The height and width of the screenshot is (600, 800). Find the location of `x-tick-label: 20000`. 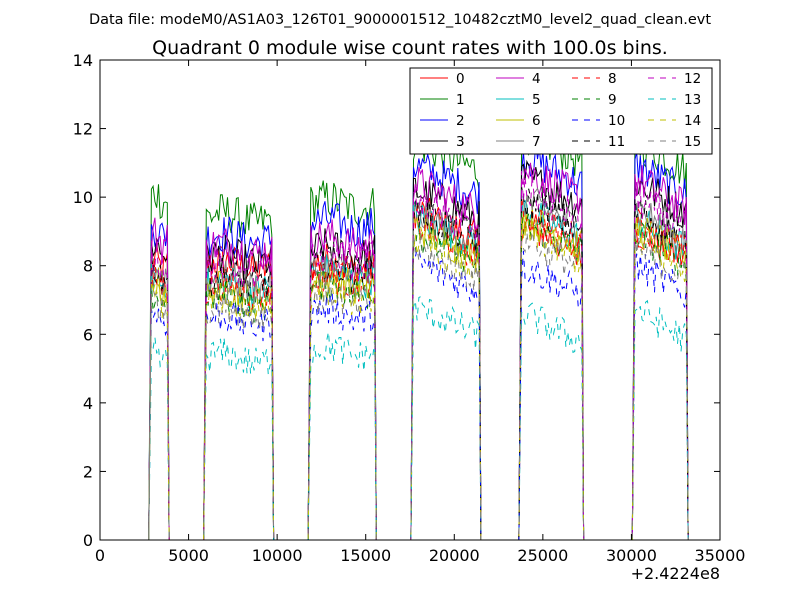

x-tick-label: 20000 is located at coordinates (454, 555).